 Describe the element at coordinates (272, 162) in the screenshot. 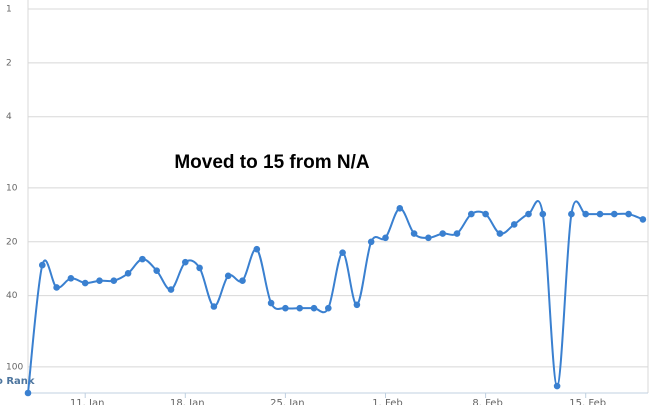

I see `annotation: Moved to 15 from N/A` at that location.